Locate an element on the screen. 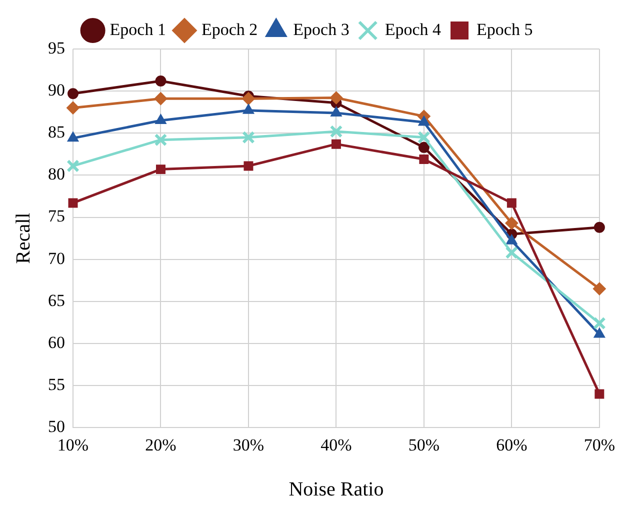 This screenshot has width=631, height=514. y-tick-label: 50 is located at coordinates (56, 426).